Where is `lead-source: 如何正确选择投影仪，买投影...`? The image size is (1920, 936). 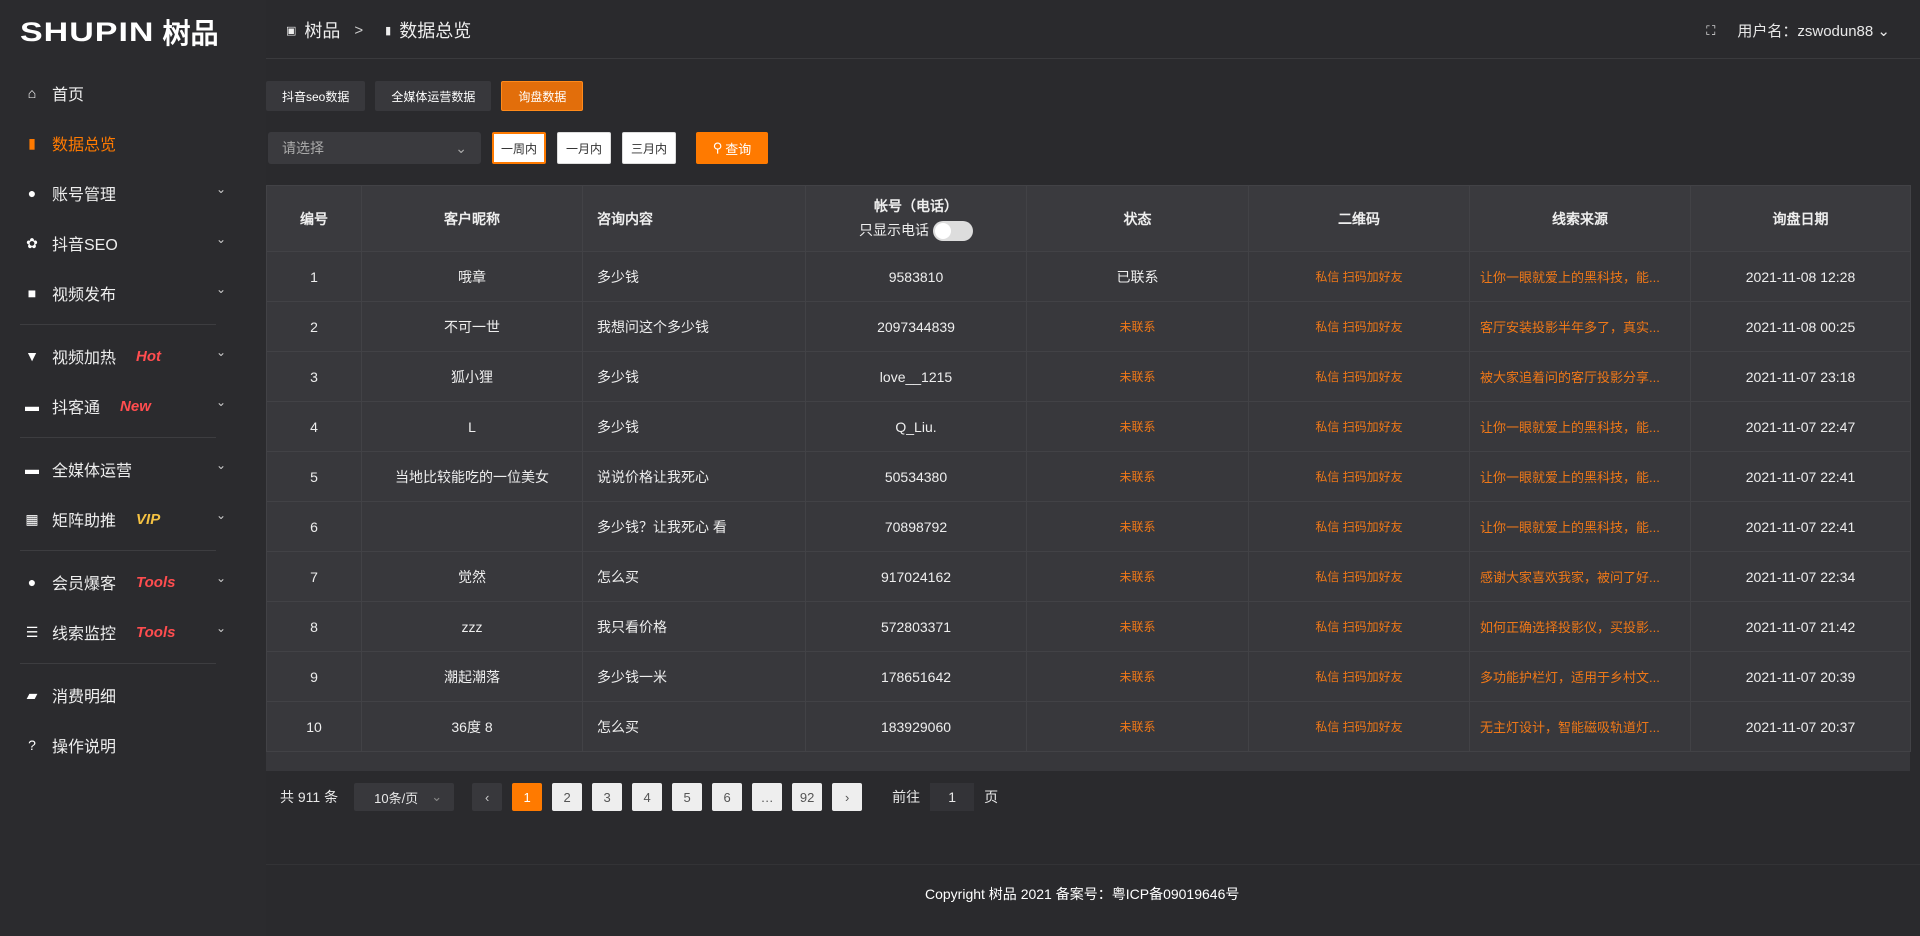
lead-source: 如何正确选择投影仪，买投影... is located at coordinates (1580, 626).